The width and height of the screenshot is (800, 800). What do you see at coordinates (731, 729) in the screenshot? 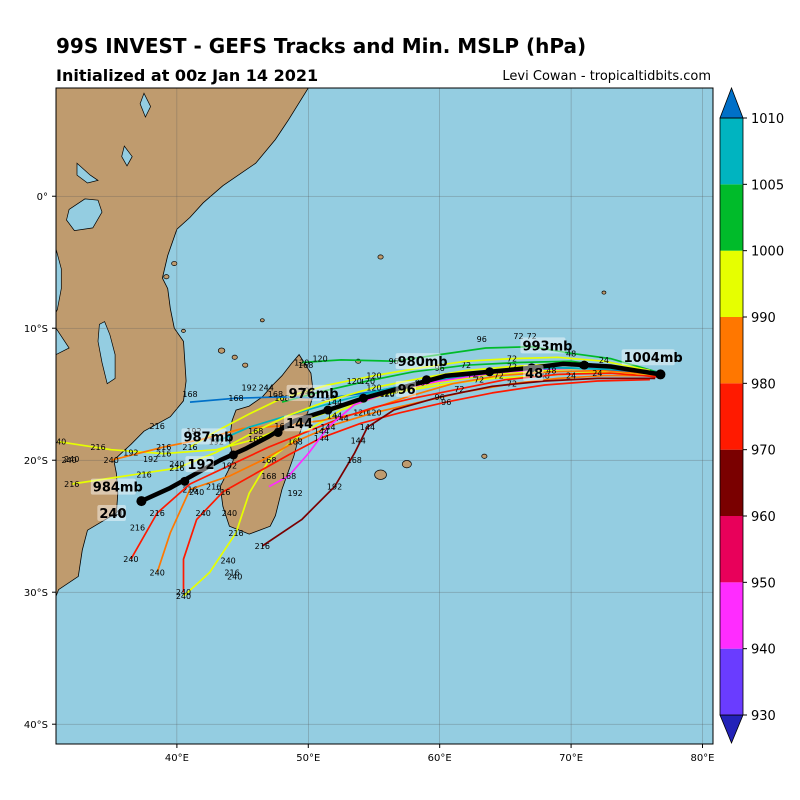
I see `colorbar-min-extension` at bounding box center [731, 729].